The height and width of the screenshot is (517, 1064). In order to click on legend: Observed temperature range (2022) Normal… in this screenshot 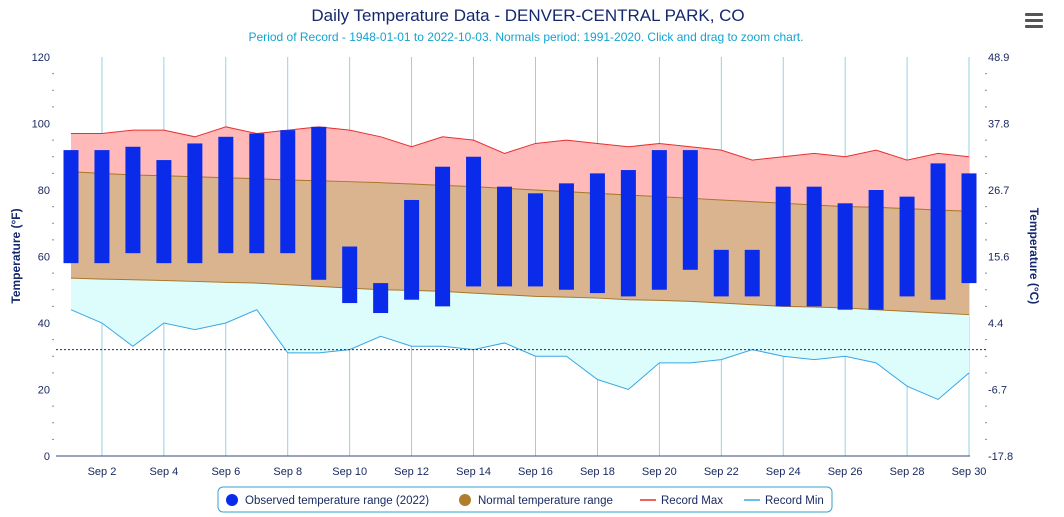, I will do `click(525, 499)`.